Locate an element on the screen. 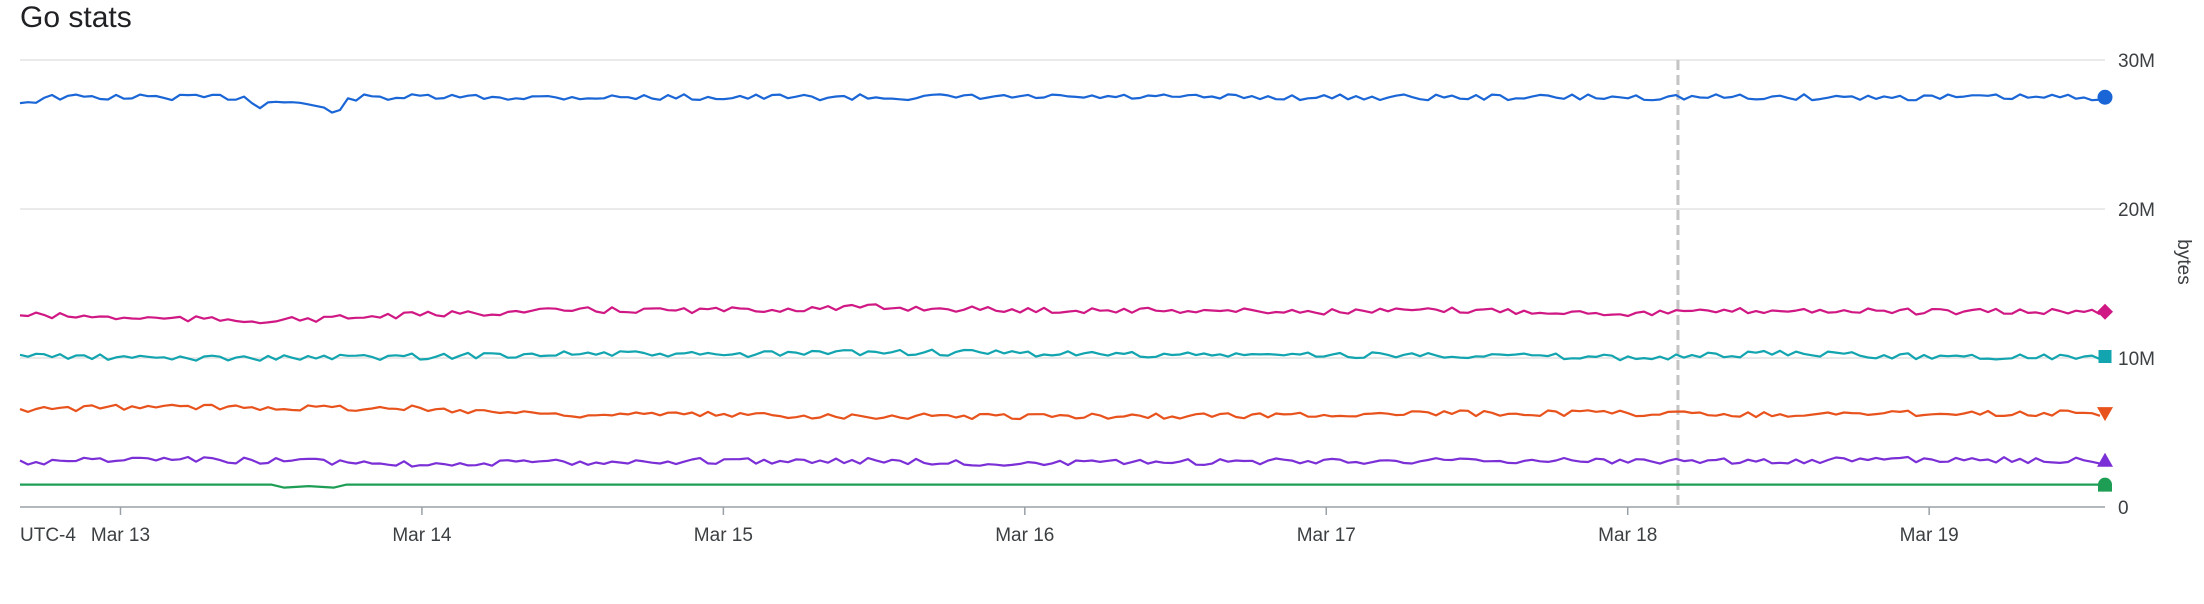 Image resolution: width=2204 pixels, height=604 pixels. y-tick-label: 10M is located at coordinates (2136, 359).